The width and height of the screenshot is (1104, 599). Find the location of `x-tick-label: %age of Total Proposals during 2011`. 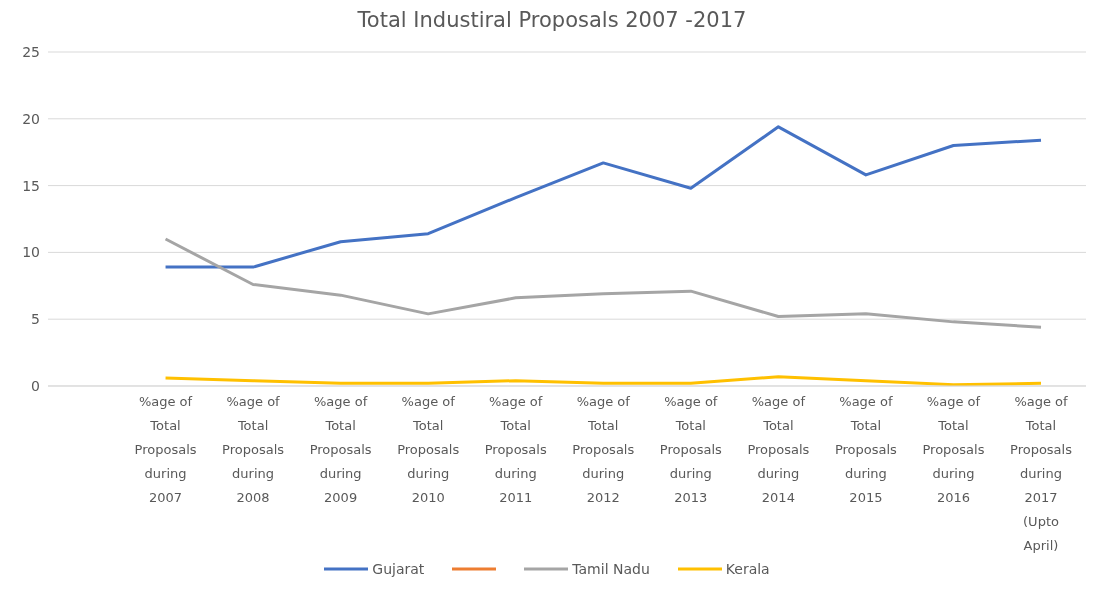

x-tick-label: %age of Total Proposals during 2011 is located at coordinates (515, 449).